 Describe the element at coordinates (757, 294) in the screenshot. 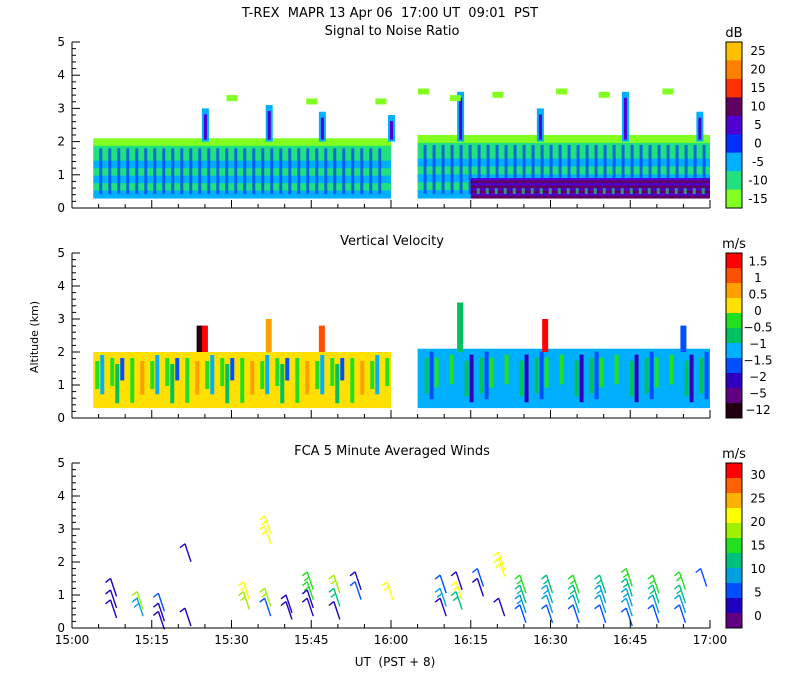

I see `colorbar-tick-label: 0.5` at that location.